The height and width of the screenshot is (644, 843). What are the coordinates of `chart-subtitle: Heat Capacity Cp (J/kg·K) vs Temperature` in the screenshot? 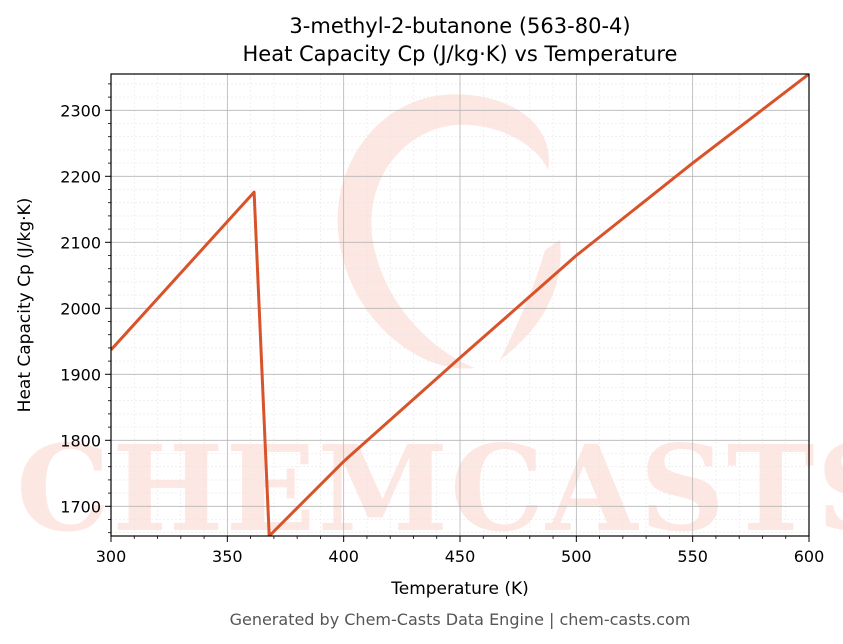 It's located at (460, 54).